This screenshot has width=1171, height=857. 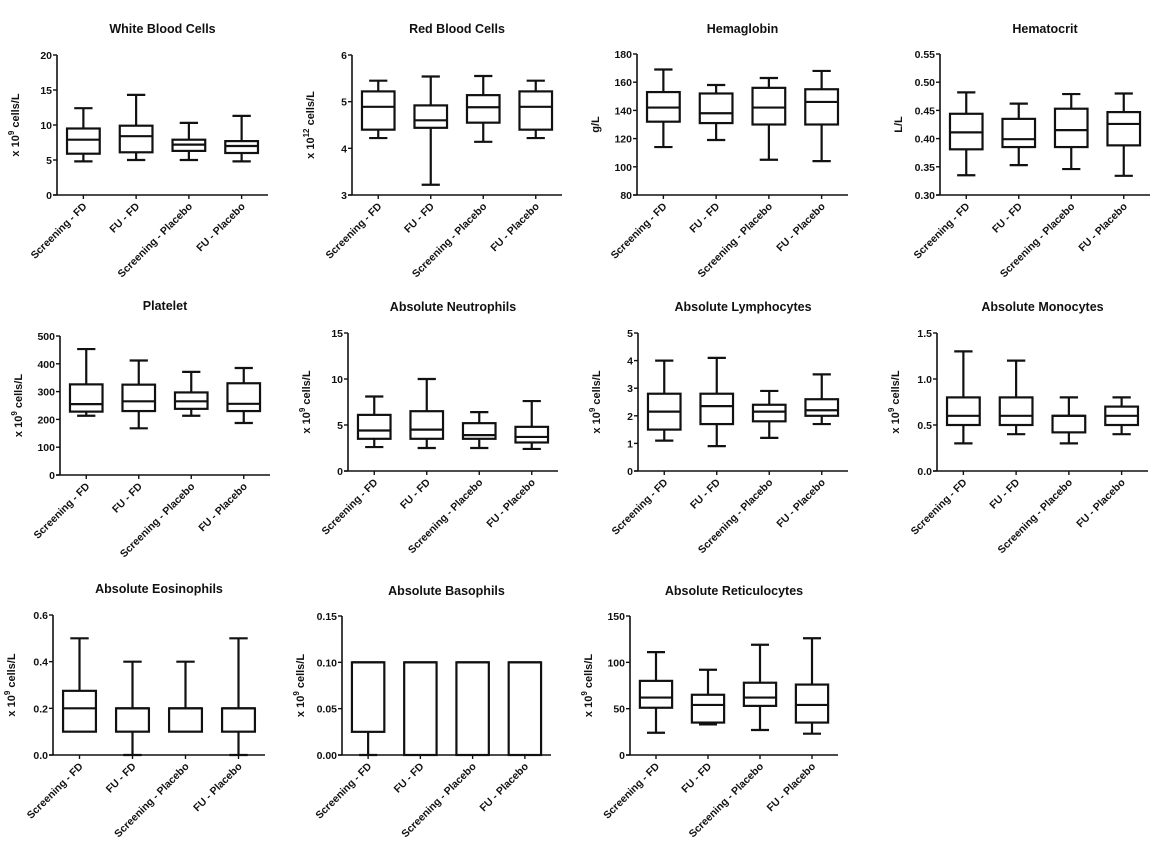 I want to click on y-tick-label: 0.05, so click(x=327, y=710).